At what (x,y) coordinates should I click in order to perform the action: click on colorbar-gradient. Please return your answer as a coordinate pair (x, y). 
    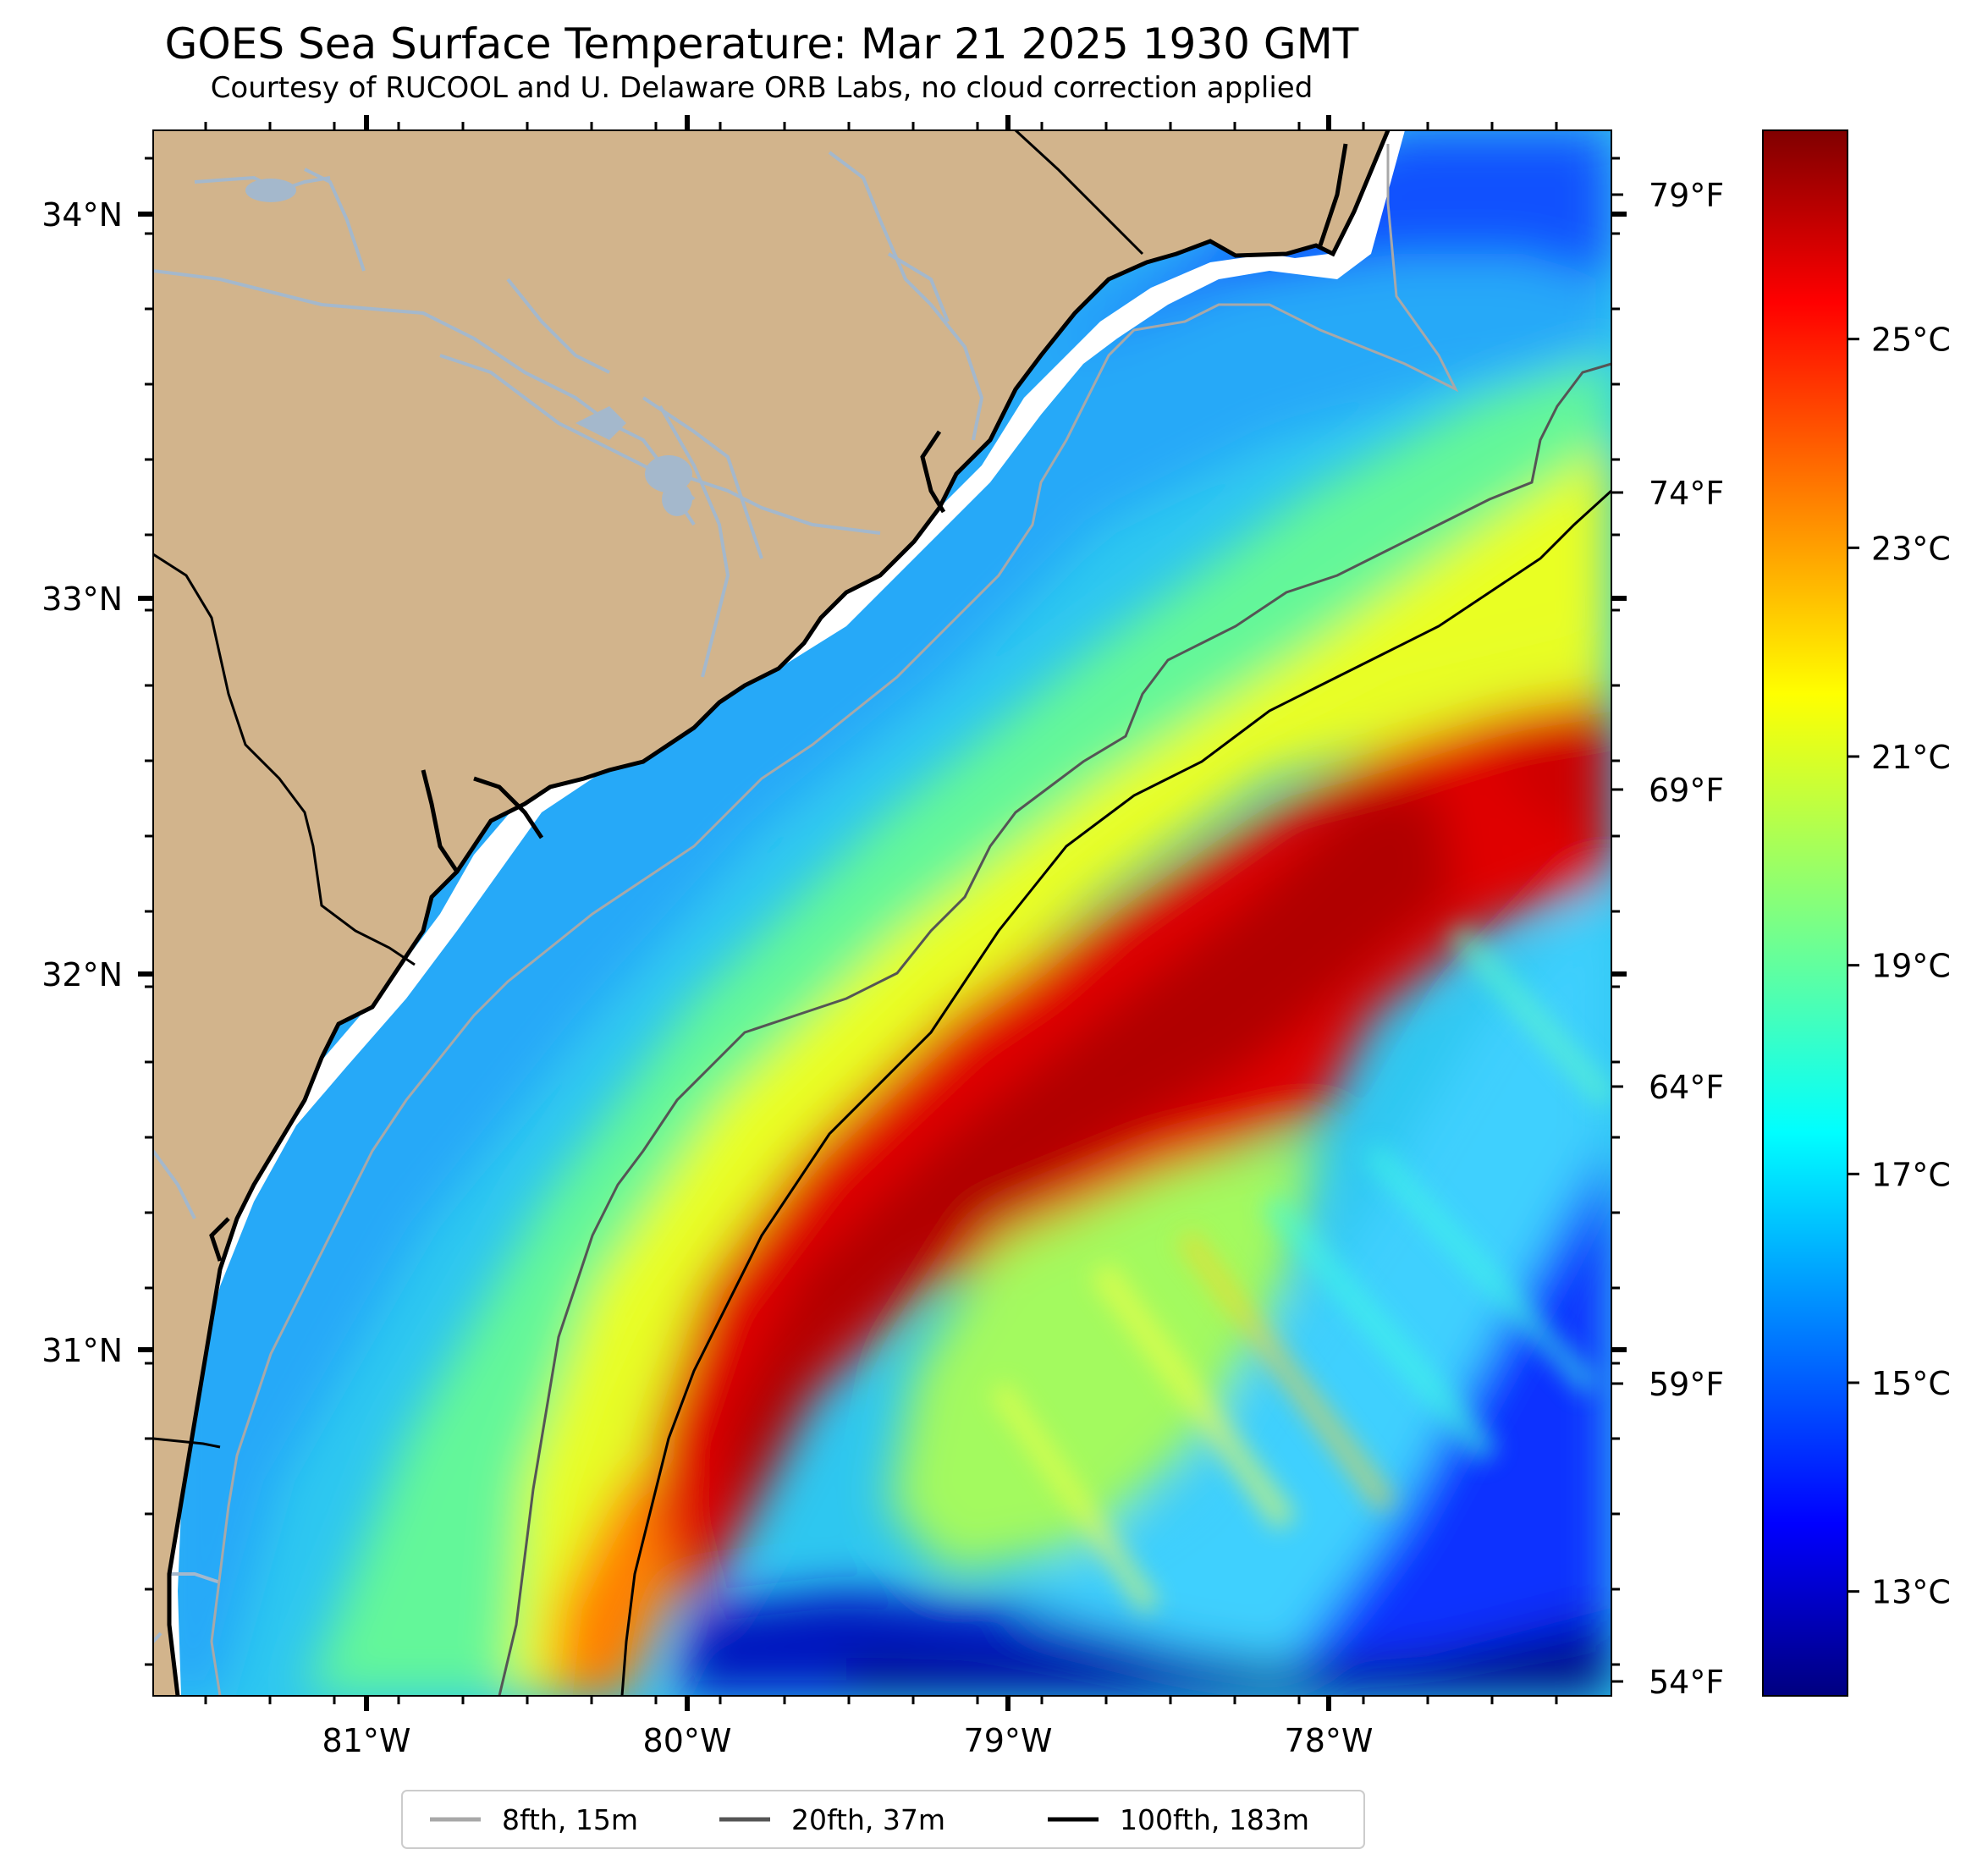
    Looking at the image, I should click on (1805, 913).